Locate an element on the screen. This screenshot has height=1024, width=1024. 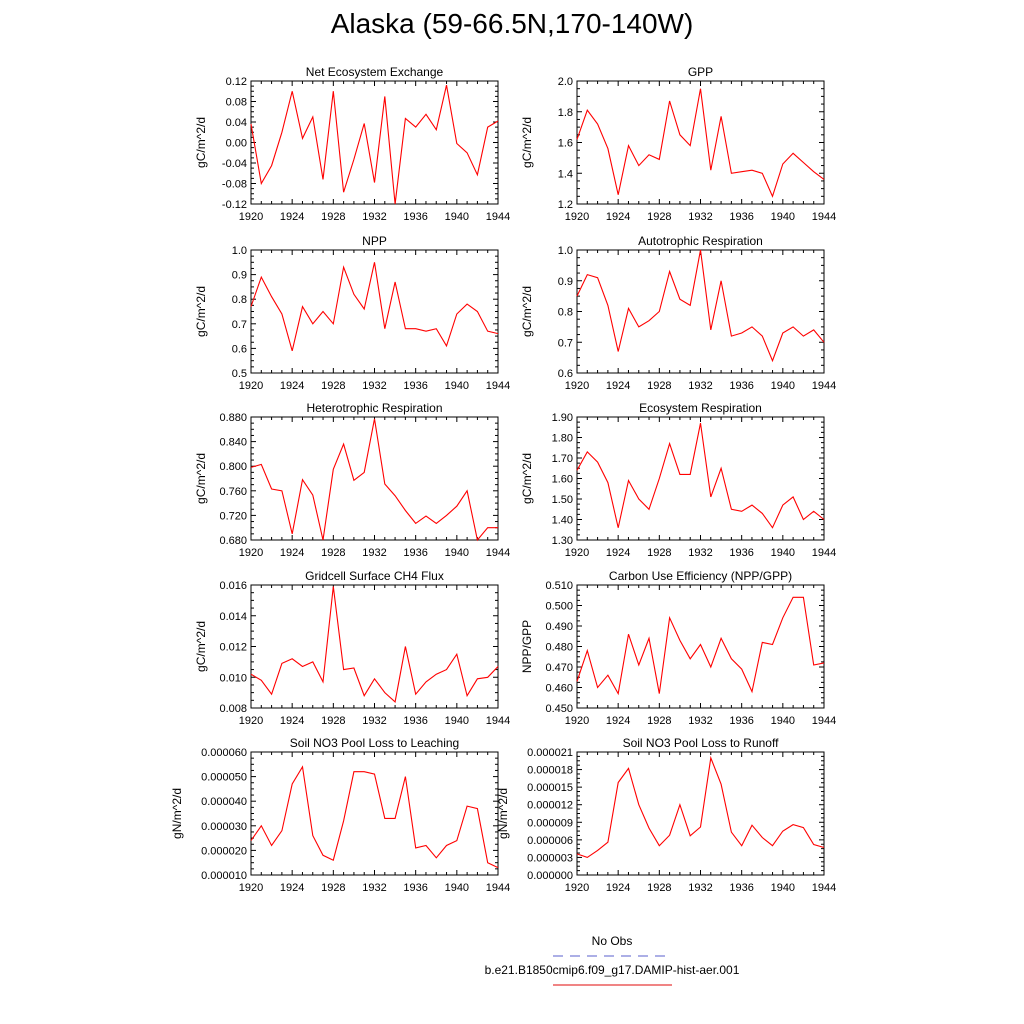
y-tick-label: 0.000040 is located at coordinates (224, 802).